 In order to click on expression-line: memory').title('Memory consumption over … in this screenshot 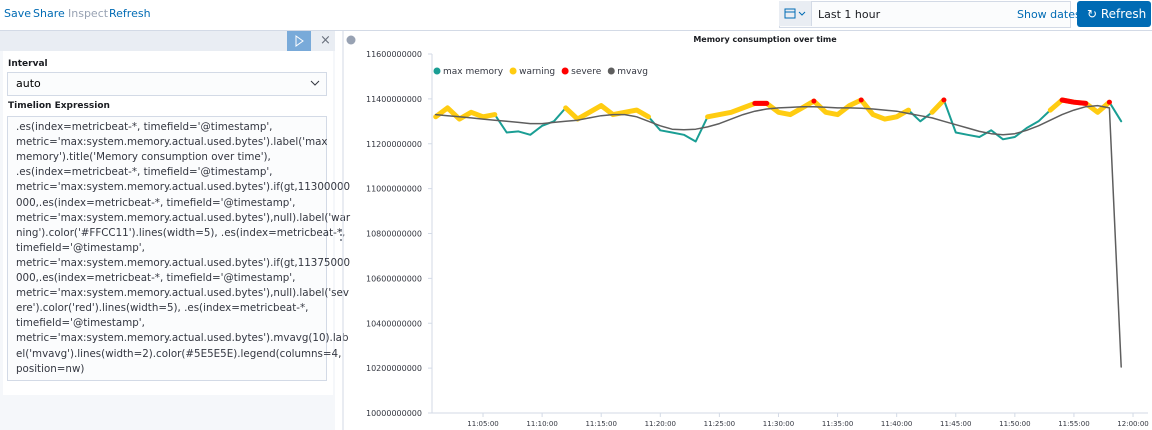, I will do `click(143, 157)`.